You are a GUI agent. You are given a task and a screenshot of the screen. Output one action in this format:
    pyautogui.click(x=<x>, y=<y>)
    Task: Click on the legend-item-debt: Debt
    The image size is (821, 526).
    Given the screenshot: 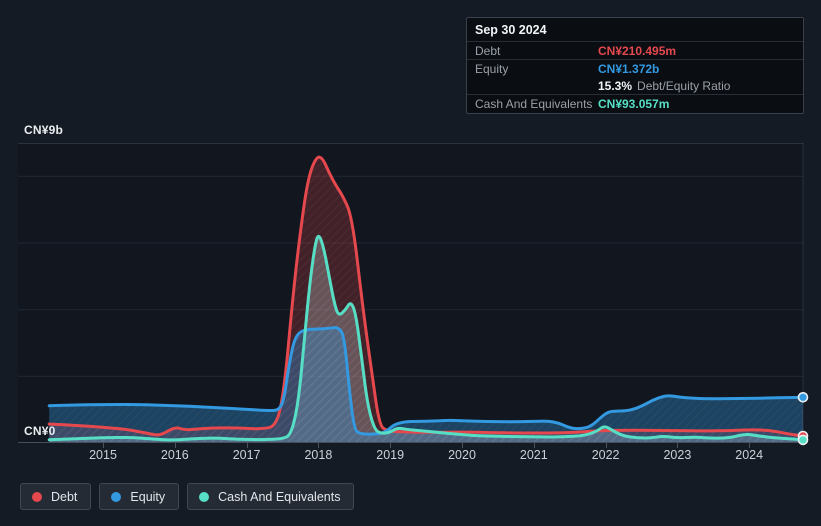 What is the action you would take?
    pyautogui.click(x=56, y=496)
    